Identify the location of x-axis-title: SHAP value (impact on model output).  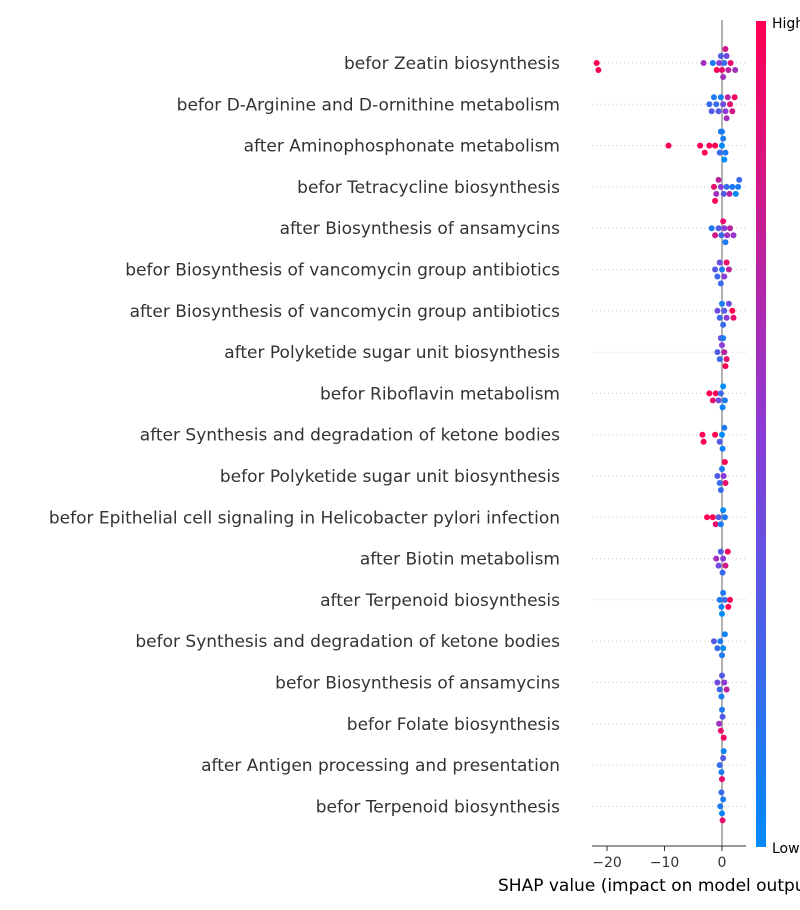
(649, 886).